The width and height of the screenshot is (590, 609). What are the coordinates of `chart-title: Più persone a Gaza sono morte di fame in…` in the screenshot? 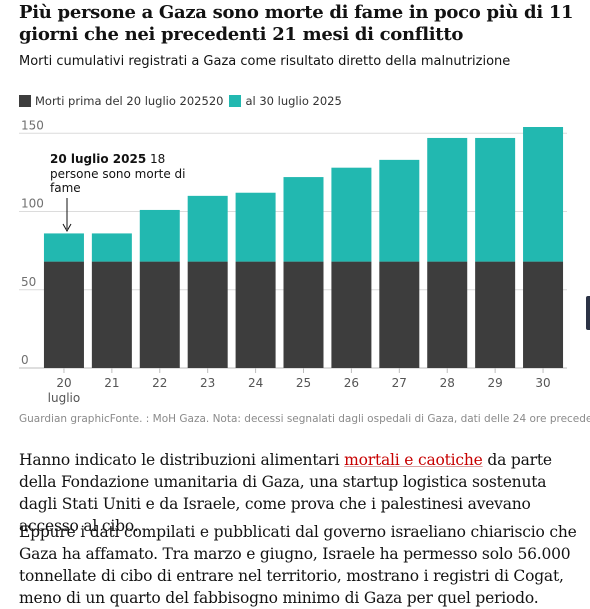 It's located at (296, 23).